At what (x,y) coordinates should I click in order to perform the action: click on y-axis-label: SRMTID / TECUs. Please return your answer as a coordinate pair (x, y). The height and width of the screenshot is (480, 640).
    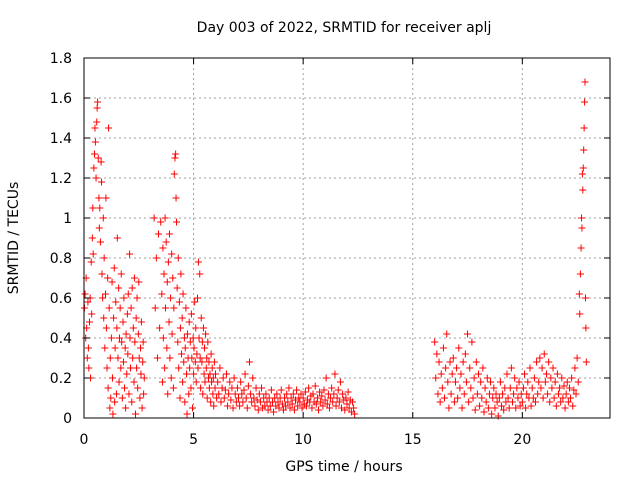
    Looking at the image, I should click on (14, 238).